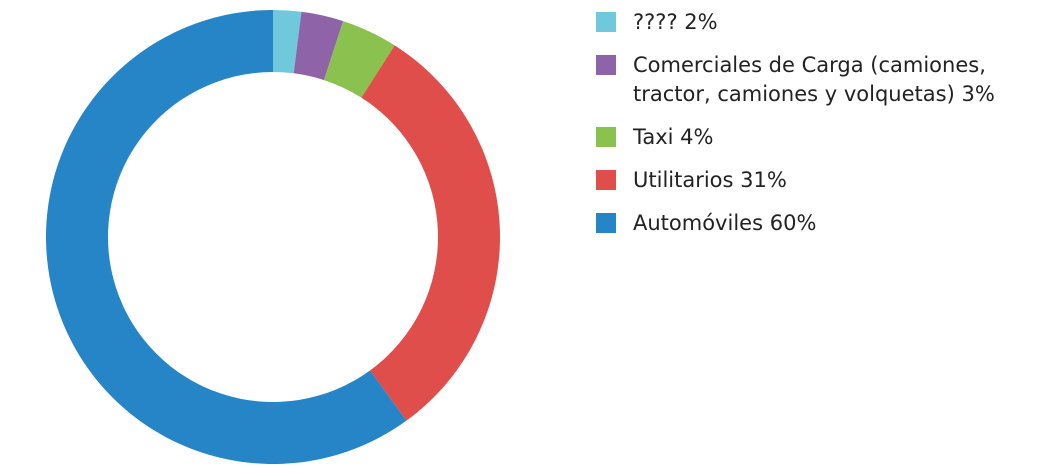 Image resolution: width=1038 pixels, height=467 pixels. Describe the element at coordinates (978, 94) in the screenshot. I see `legend-value: 3%` at that location.